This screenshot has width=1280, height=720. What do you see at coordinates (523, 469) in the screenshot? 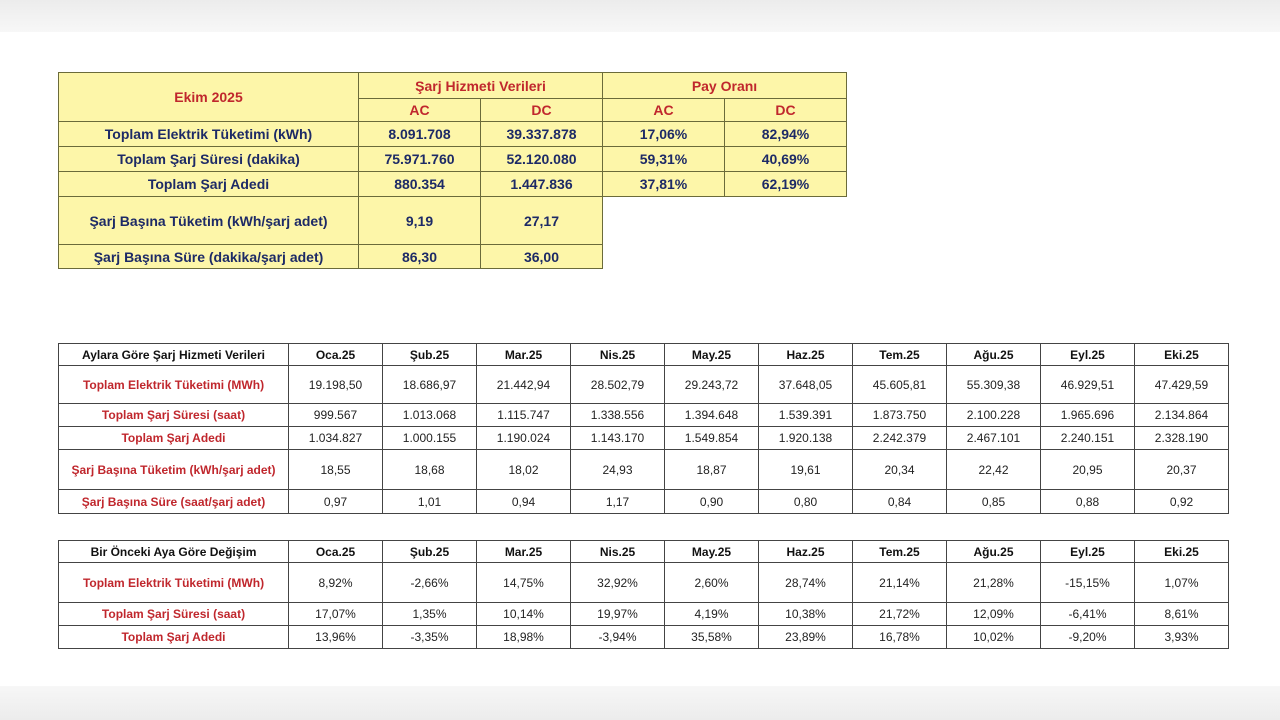
I see `cell-value: 18,02` at bounding box center [523, 469].